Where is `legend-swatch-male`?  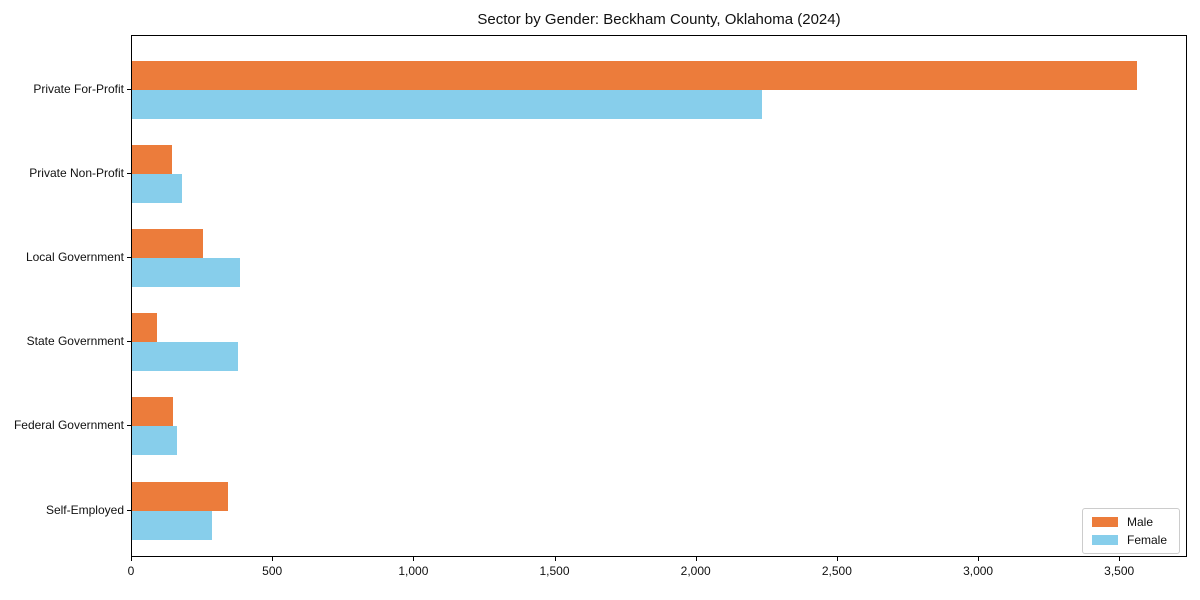 legend-swatch-male is located at coordinates (1104, 522).